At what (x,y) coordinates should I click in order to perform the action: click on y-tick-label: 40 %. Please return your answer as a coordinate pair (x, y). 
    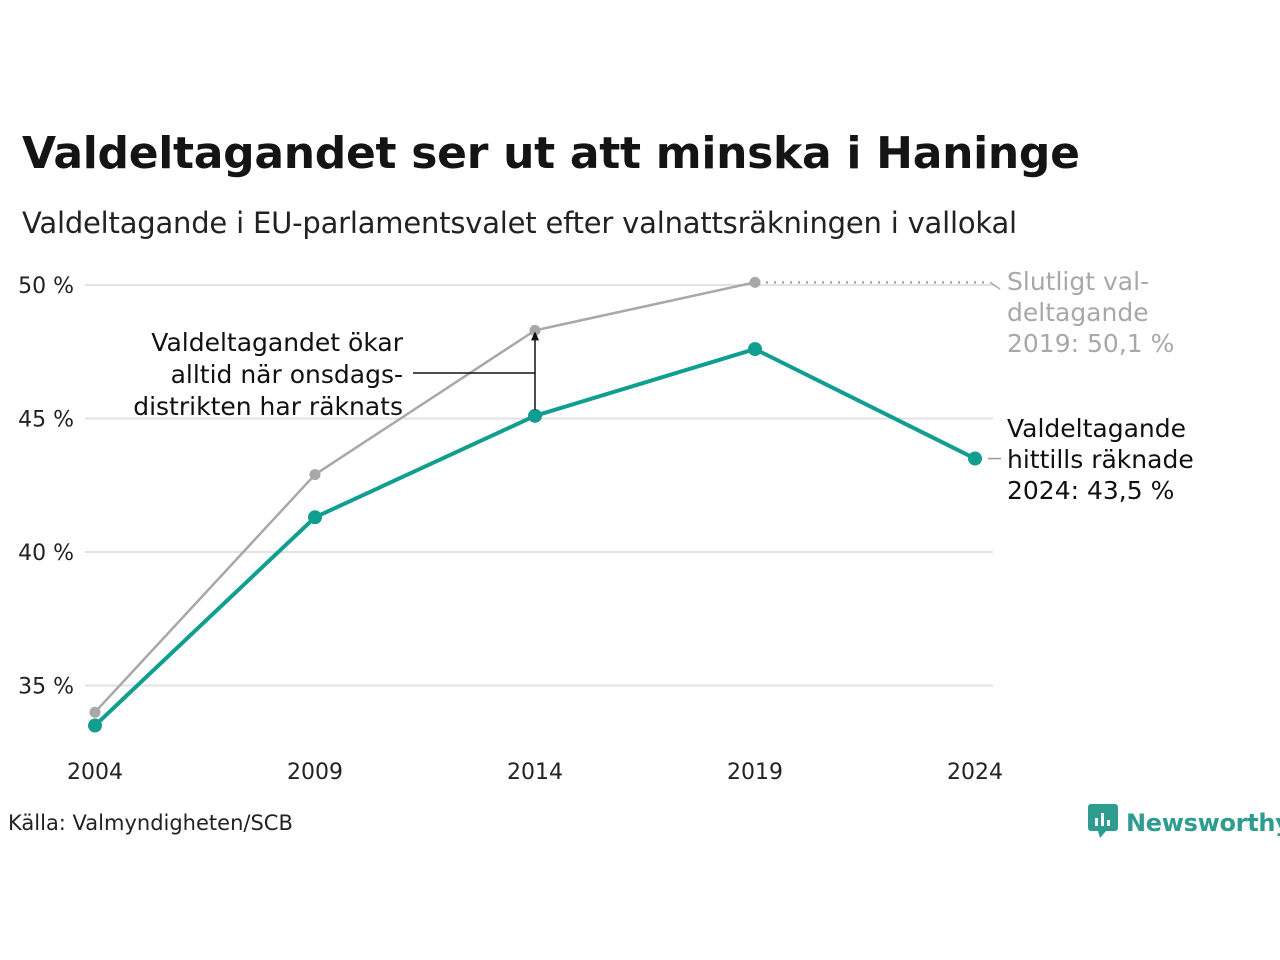
    Looking at the image, I should click on (46, 553).